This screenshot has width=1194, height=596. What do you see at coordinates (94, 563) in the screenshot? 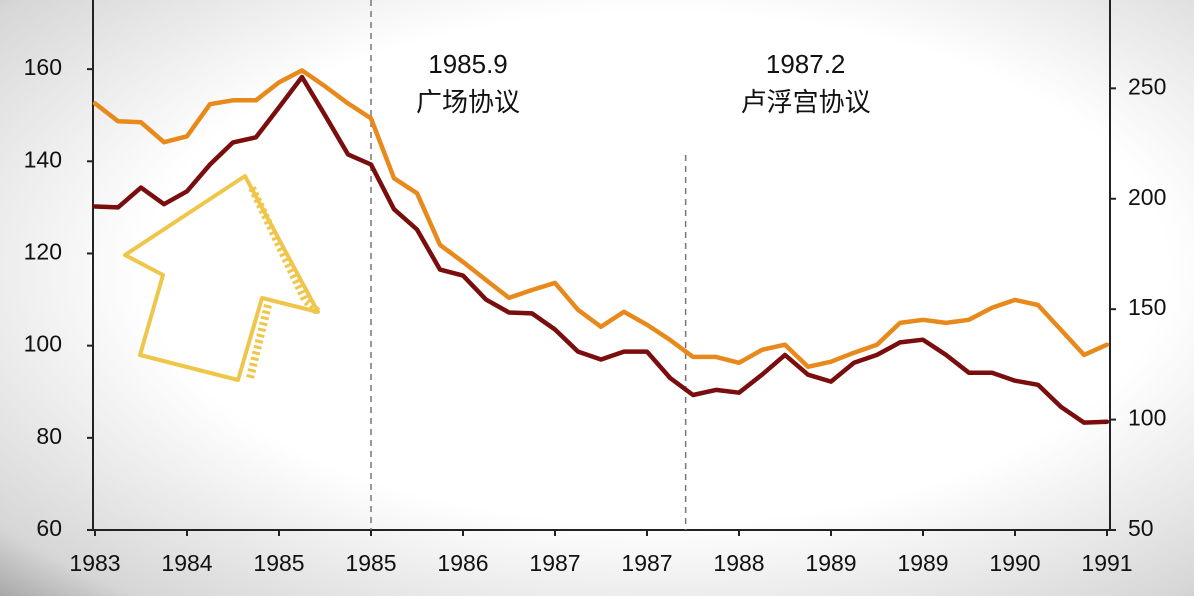
I see `x-tick-label: 1983` at bounding box center [94, 563].